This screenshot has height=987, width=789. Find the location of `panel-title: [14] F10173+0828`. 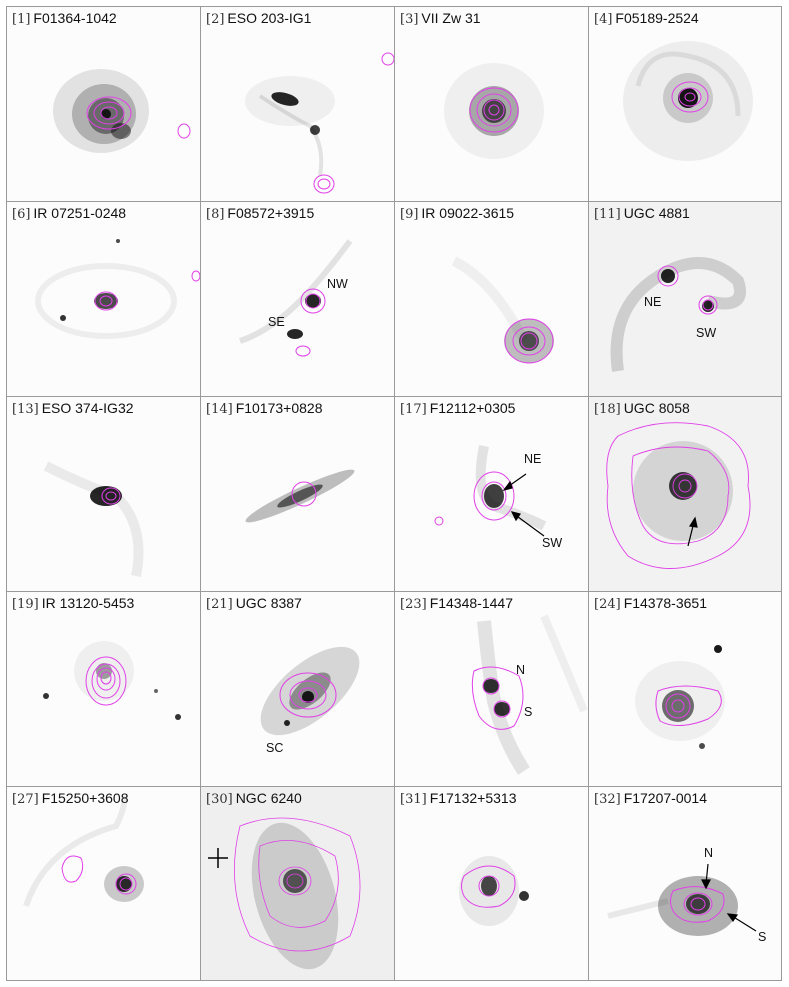

panel-title: [14] F10173+0828 is located at coordinates (264, 408).